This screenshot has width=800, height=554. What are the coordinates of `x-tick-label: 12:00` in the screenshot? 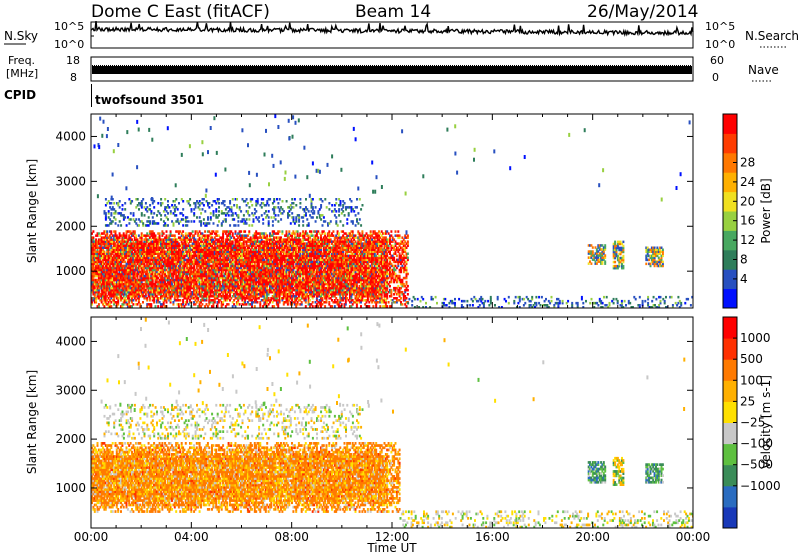 It's located at (392, 537).